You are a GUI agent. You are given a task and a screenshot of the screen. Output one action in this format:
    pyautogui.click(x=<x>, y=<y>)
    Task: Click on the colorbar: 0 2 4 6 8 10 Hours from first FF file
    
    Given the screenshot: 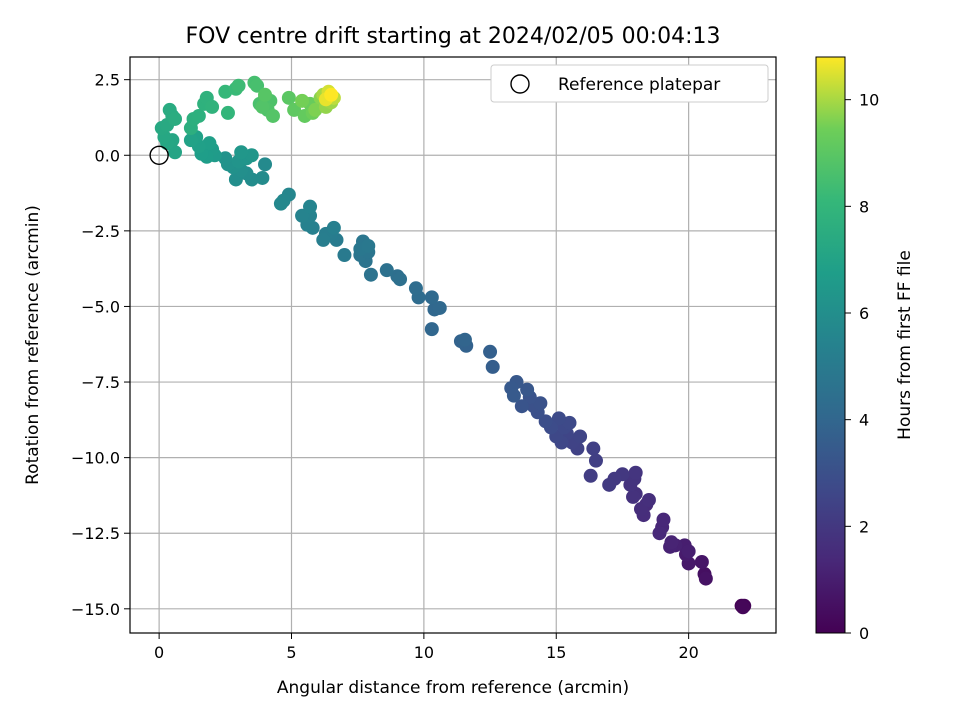 What is the action you would take?
    pyautogui.click(x=865, y=349)
    